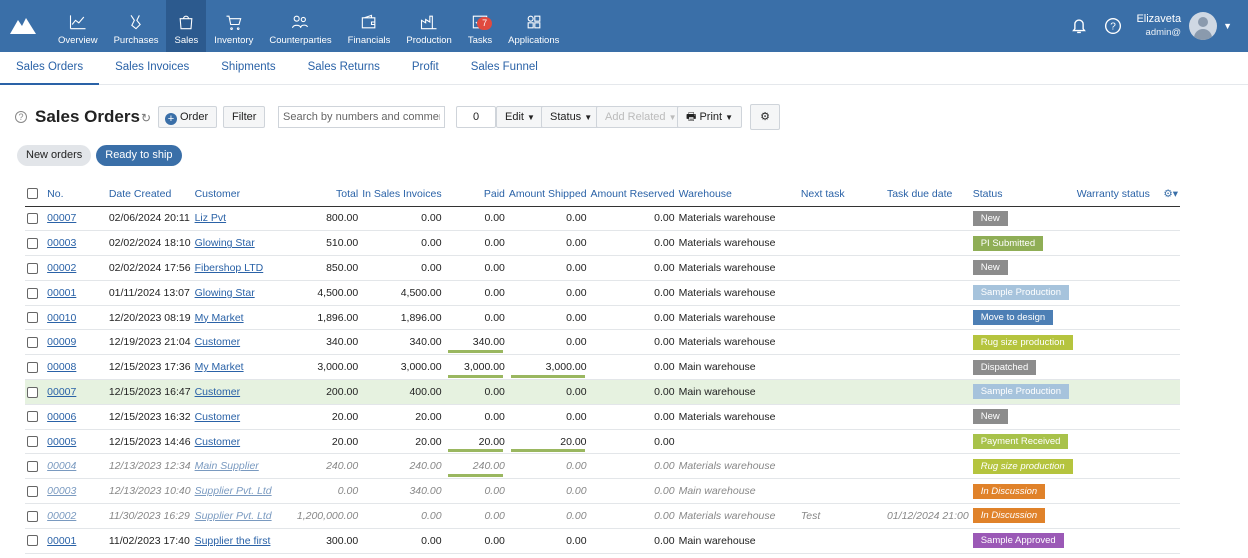  Describe the element at coordinates (32, 194) in the screenshot. I see `select-all-checkbox` at that location.